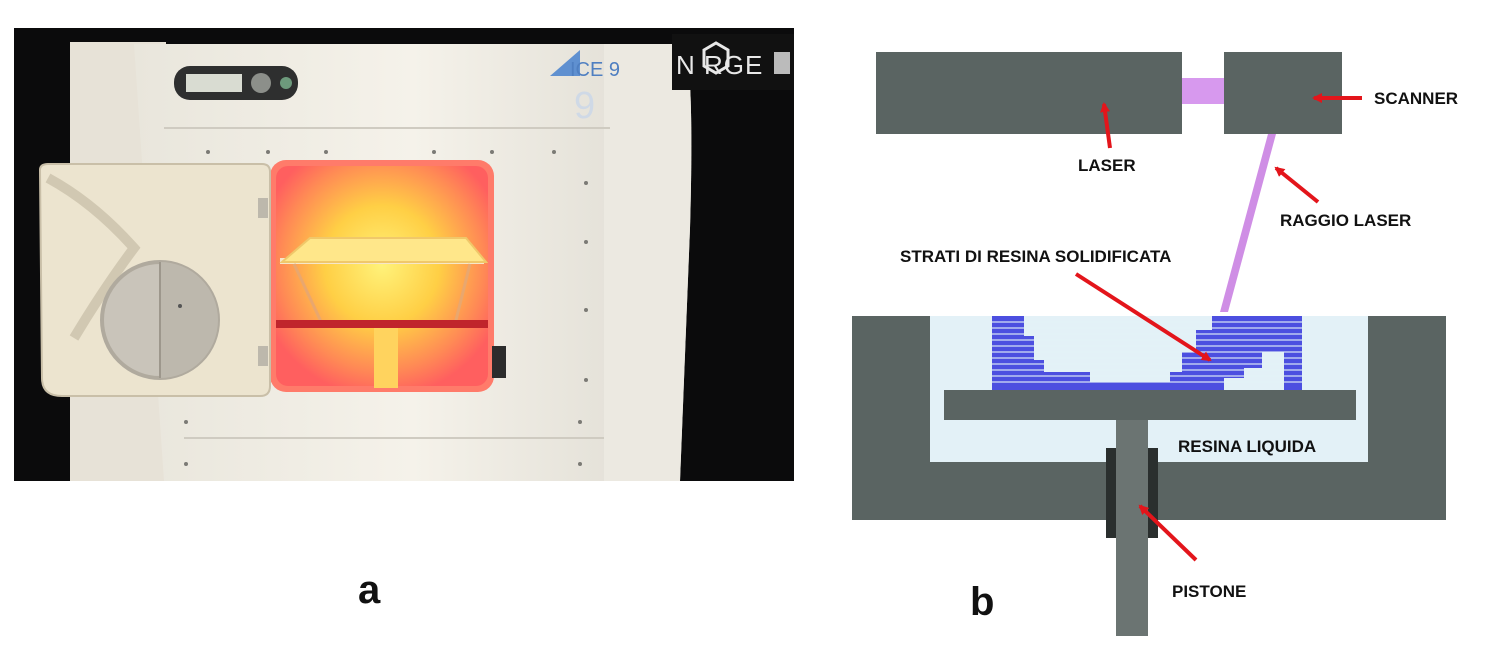 Image resolution: width=1487 pixels, height=668 pixels. I want to click on build-platform, so click(1150, 405).